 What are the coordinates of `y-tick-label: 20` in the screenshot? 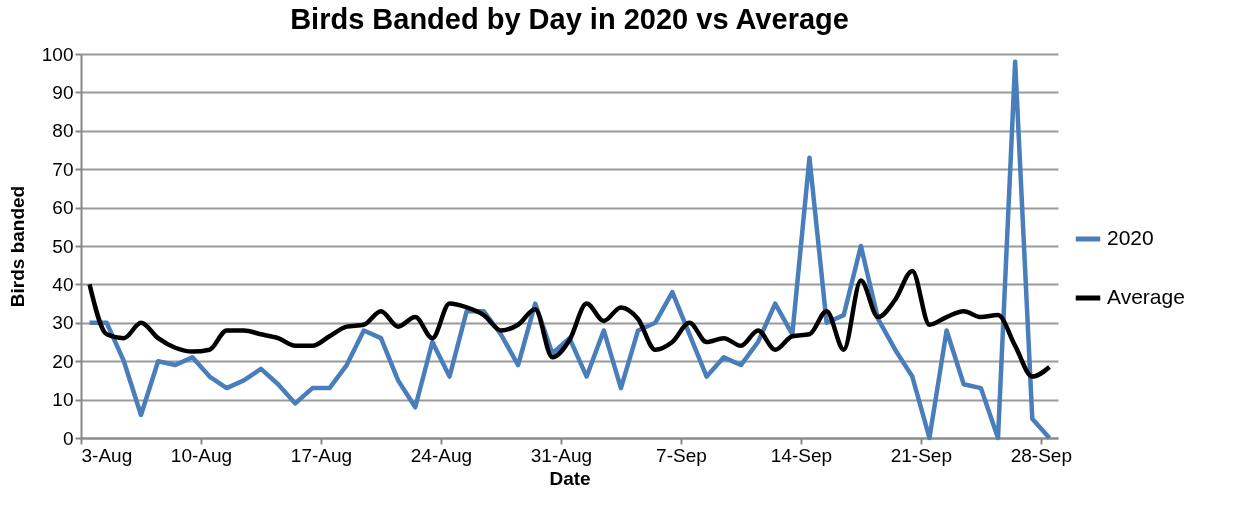 It's located at (63, 361).